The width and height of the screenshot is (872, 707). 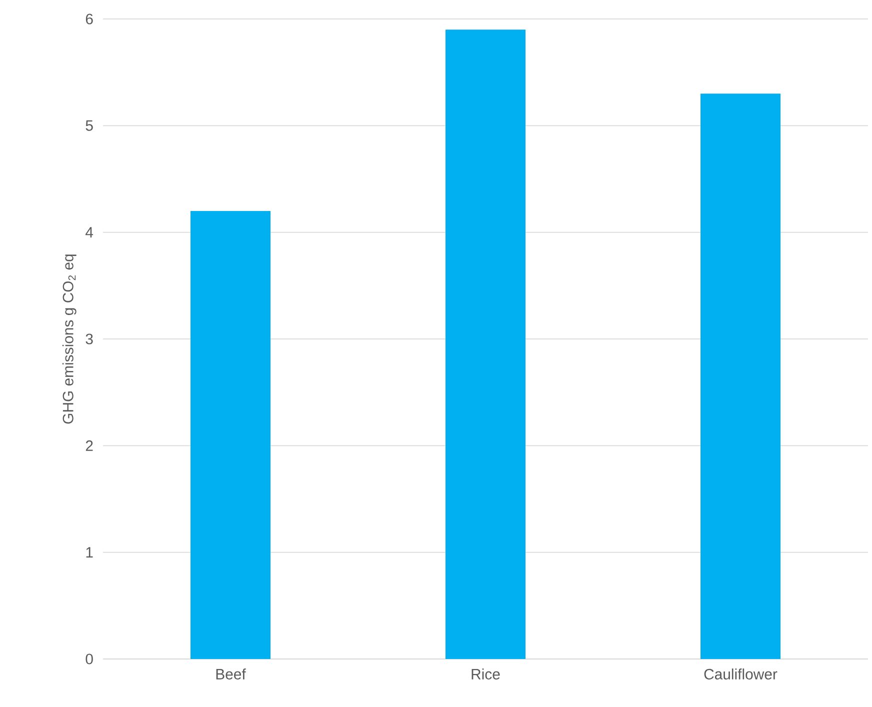 What do you see at coordinates (69, 339) in the screenshot?
I see `y-axis-title: GHG emissions g CO$_{2}$ eq` at bounding box center [69, 339].